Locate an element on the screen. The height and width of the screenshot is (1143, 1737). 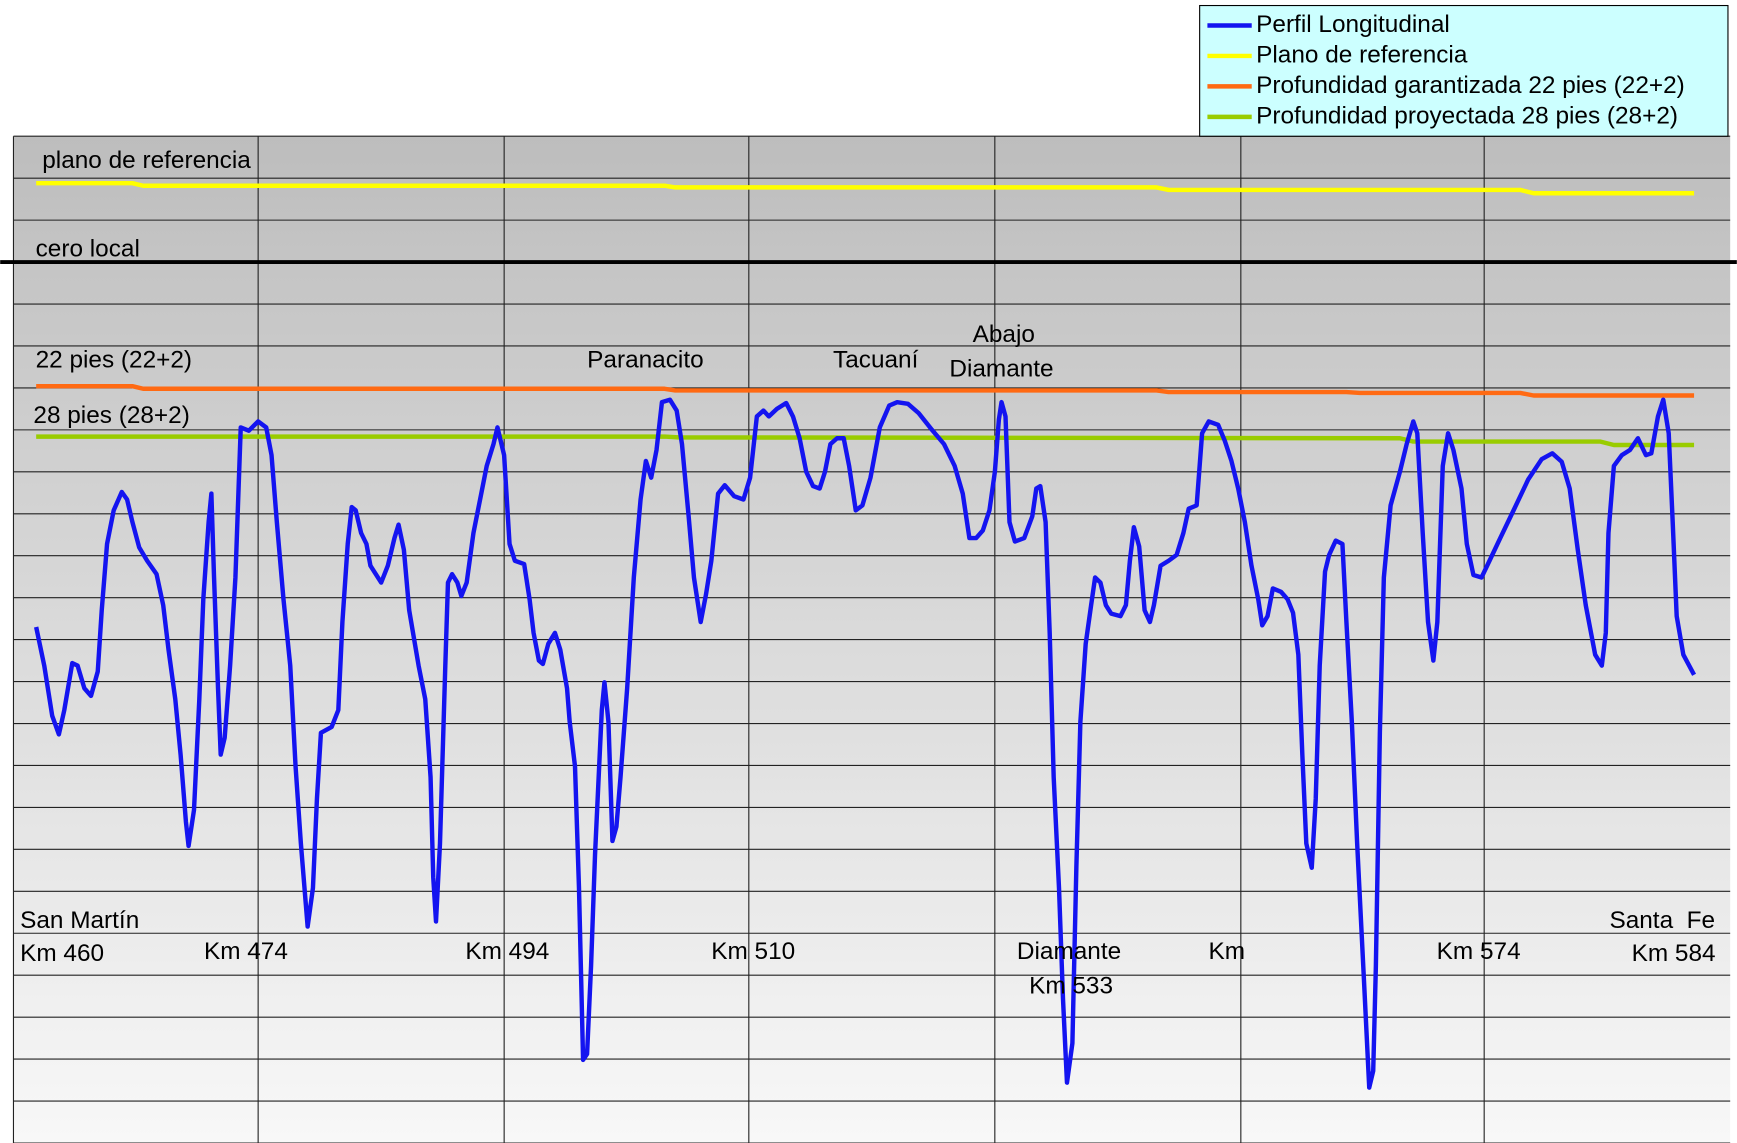
annotation: Km is located at coordinates (1227, 951).